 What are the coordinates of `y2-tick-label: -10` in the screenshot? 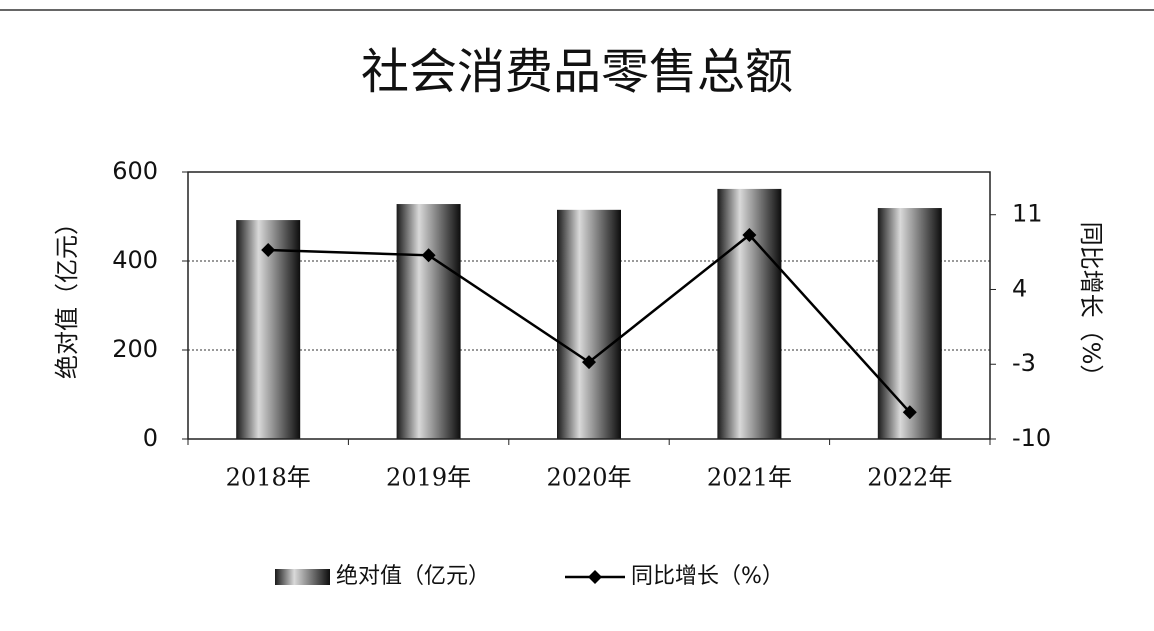 It's located at (1031, 438).